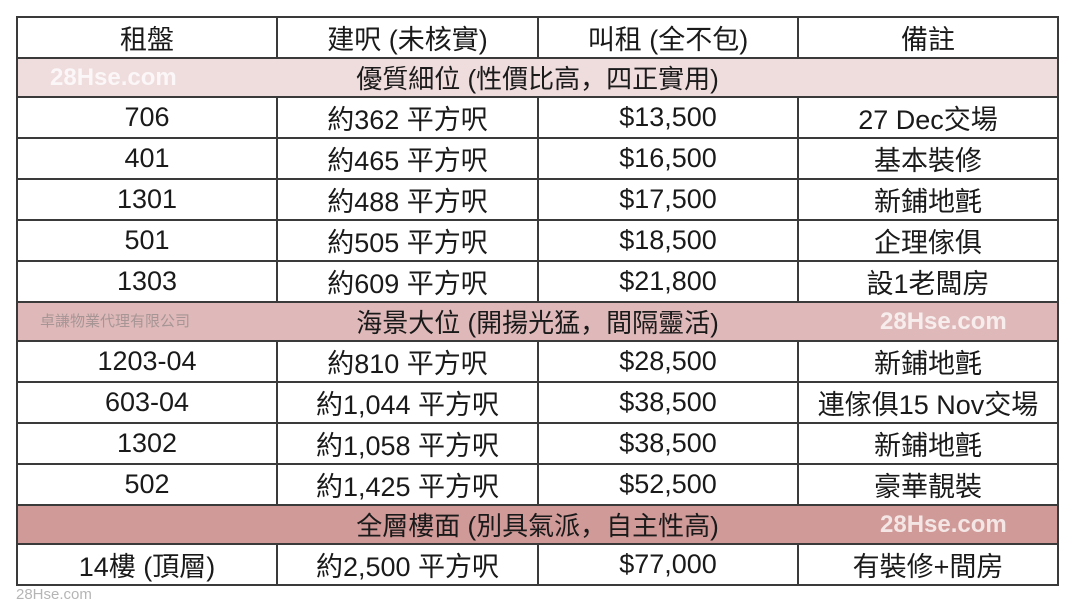 The image size is (1077, 603). I want to click on cell-remarks: 設1老闆房, so click(928, 281).